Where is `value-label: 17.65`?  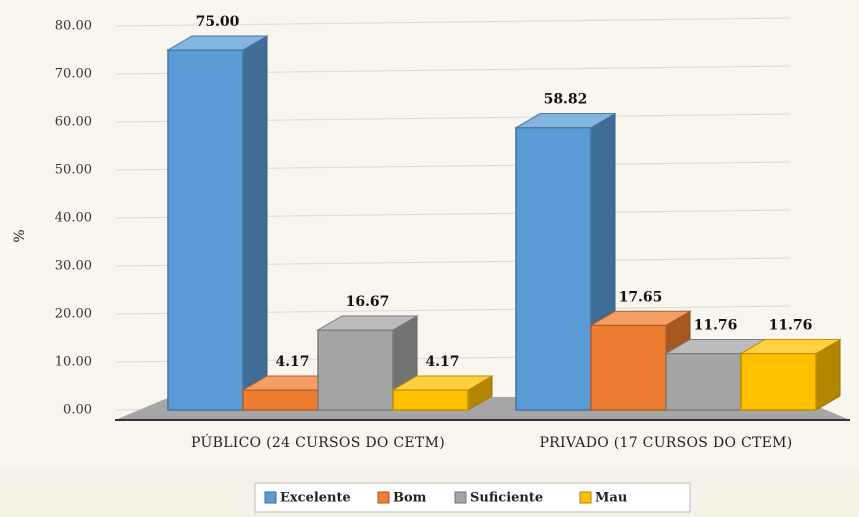 value-label: 17.65 is located at coordinates (641, 297).